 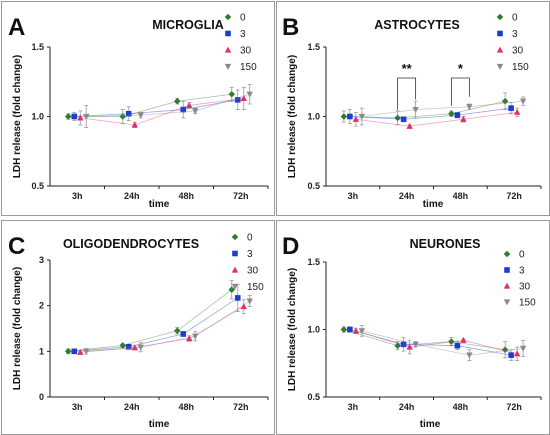 What do you see at coordinates (41, 306) in the screenshot?
I see `y-tick-label: 2` at bounding box center [41, 306].